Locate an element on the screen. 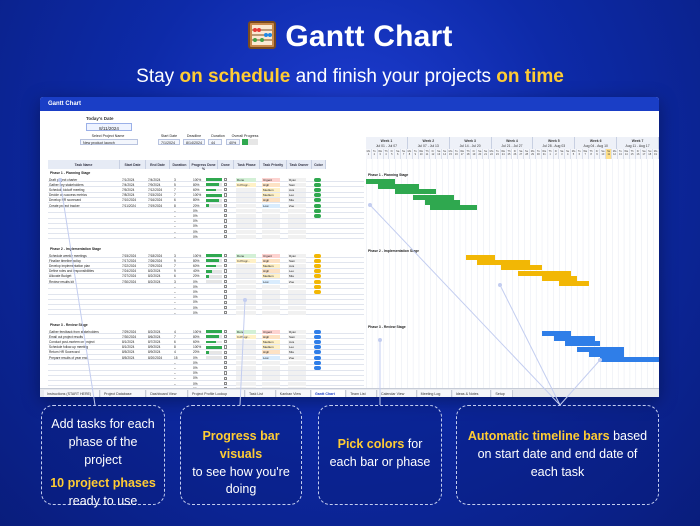 The image size is (700, 526). sheet-tab: Meeting Log is located at coordinates (434, 393).